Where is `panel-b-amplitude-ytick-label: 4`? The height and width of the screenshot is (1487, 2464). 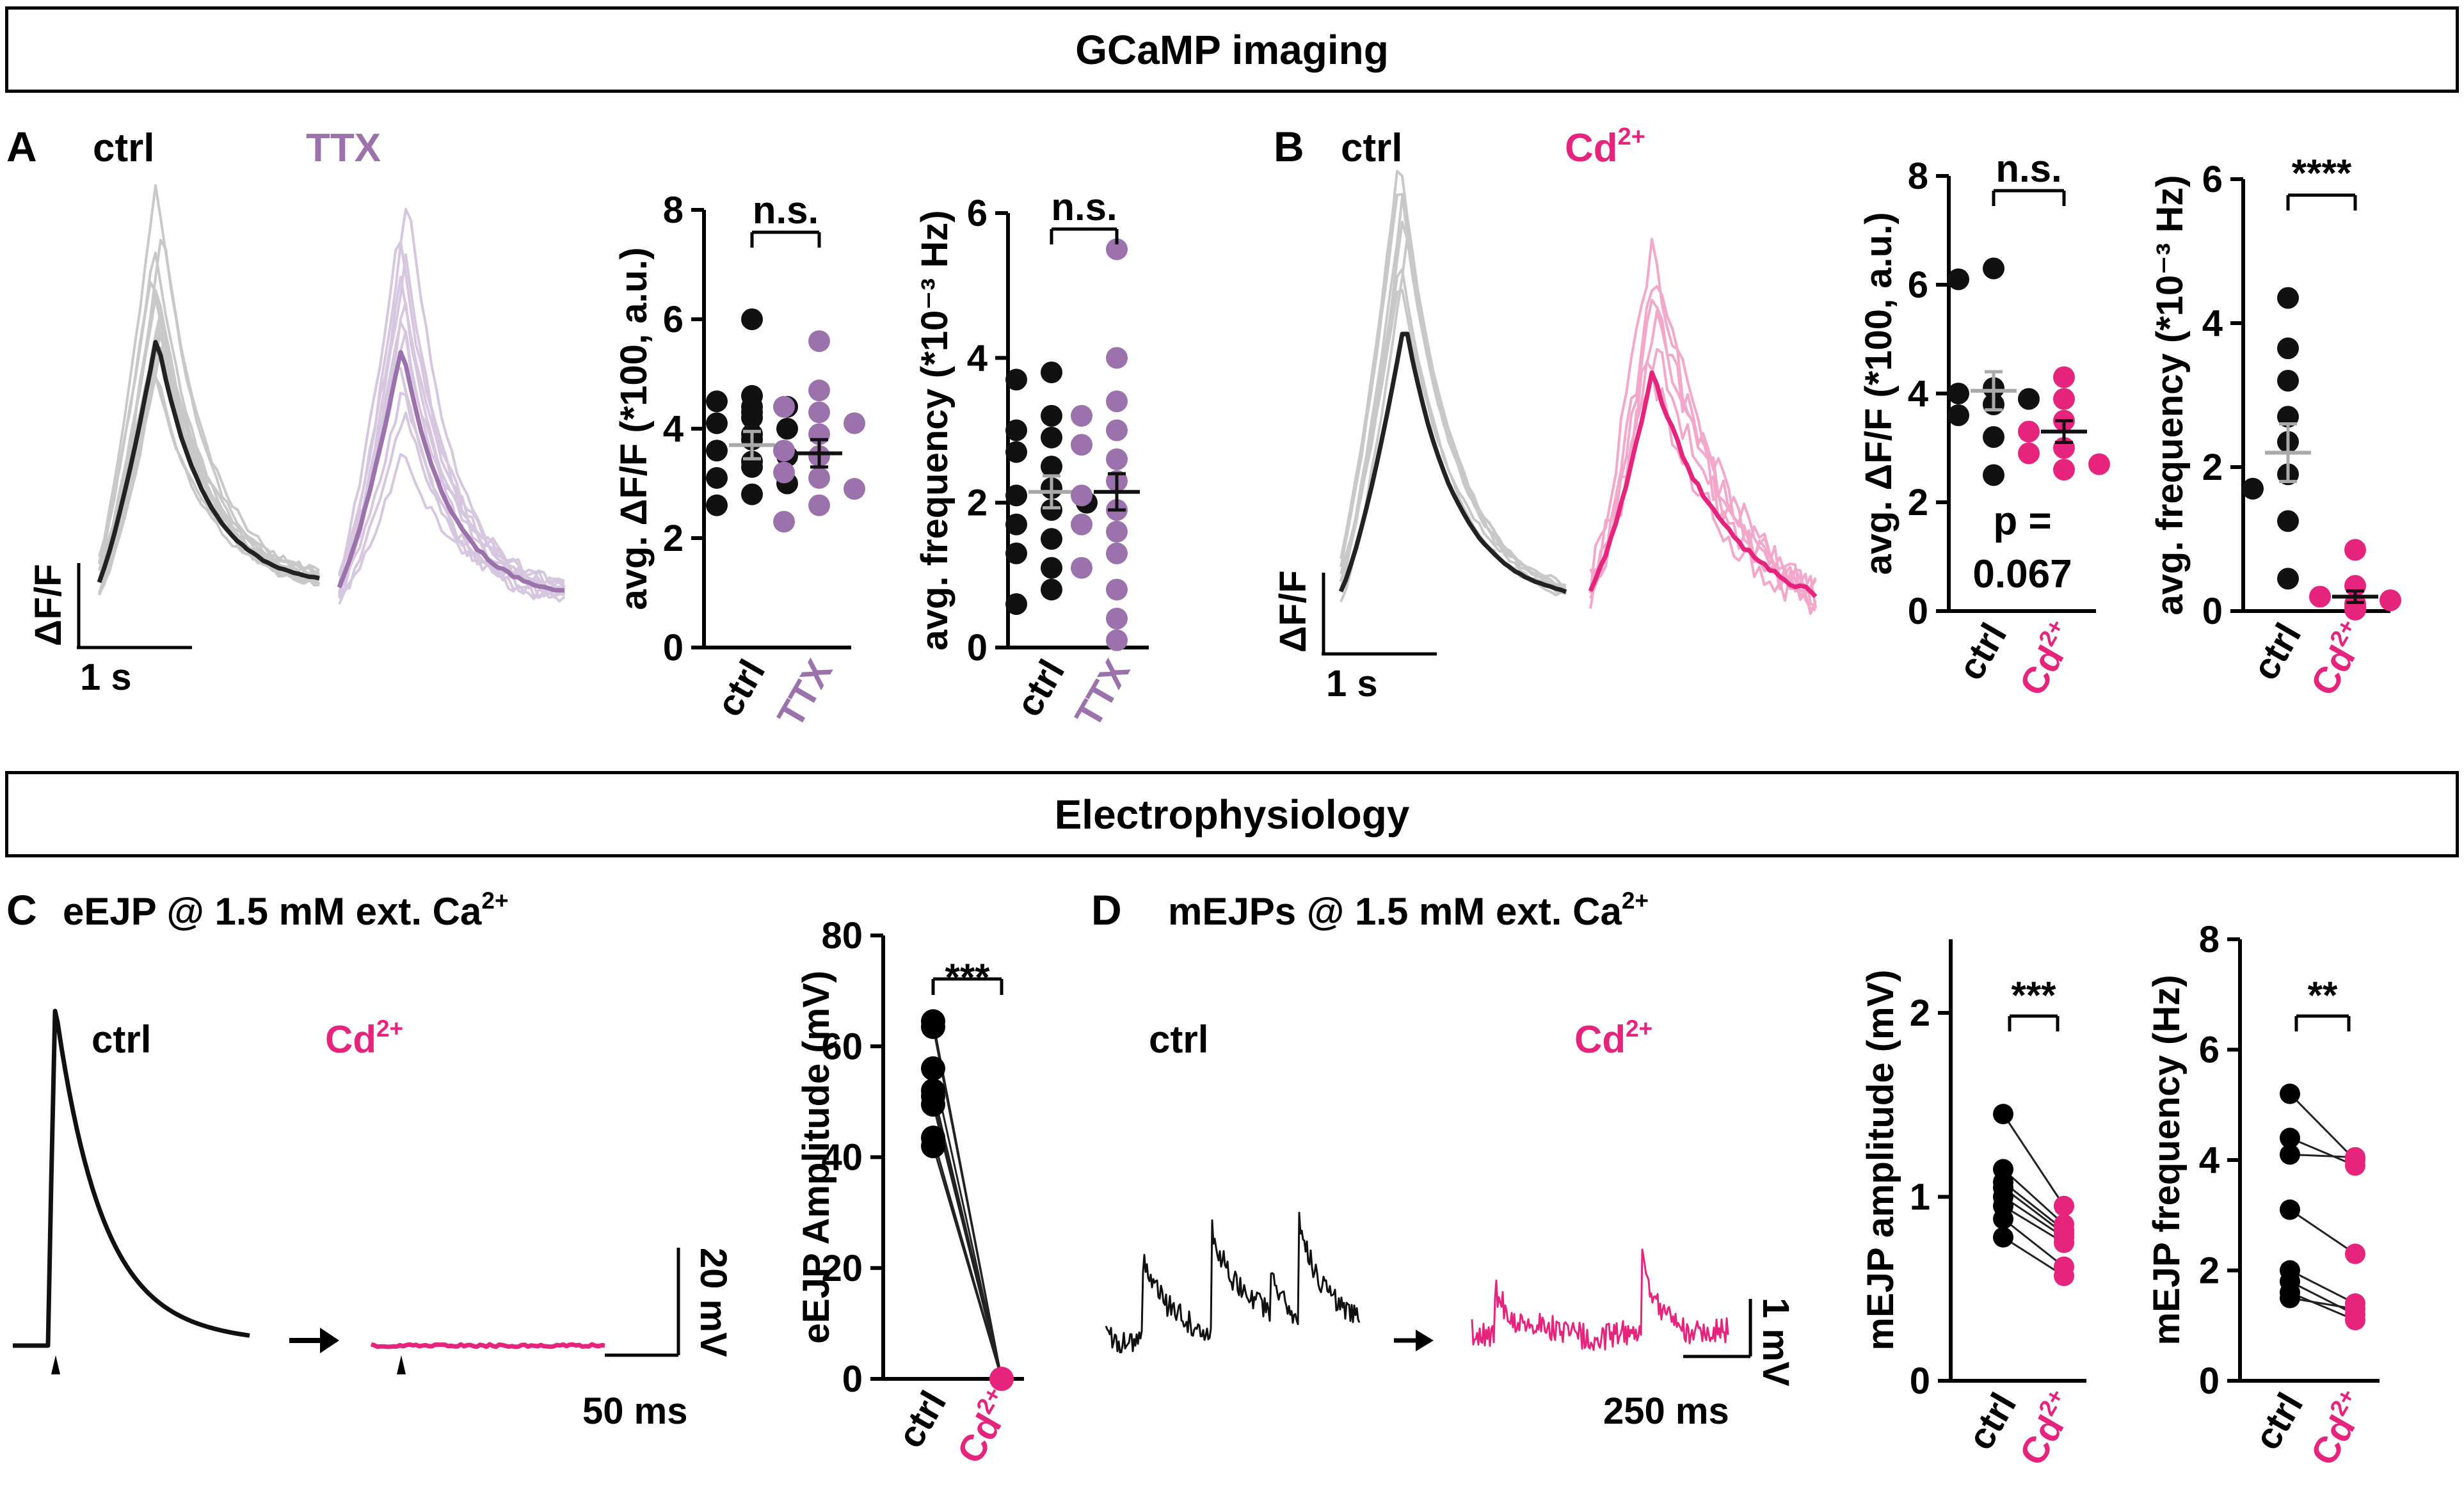
panel-b-amplitude-ytick-label: 4 is located at coordinates (1918, 394).